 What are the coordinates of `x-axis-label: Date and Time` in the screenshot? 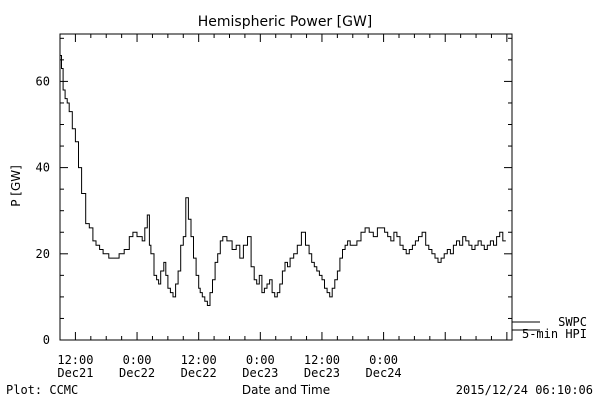 It's located at (286, 390).